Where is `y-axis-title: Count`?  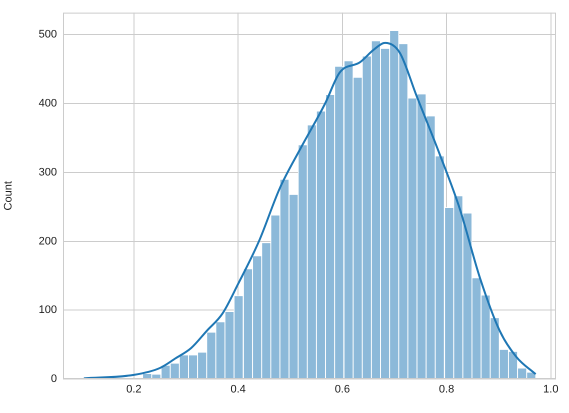
y-axis-title: Count is located at coordinates (8, 195).